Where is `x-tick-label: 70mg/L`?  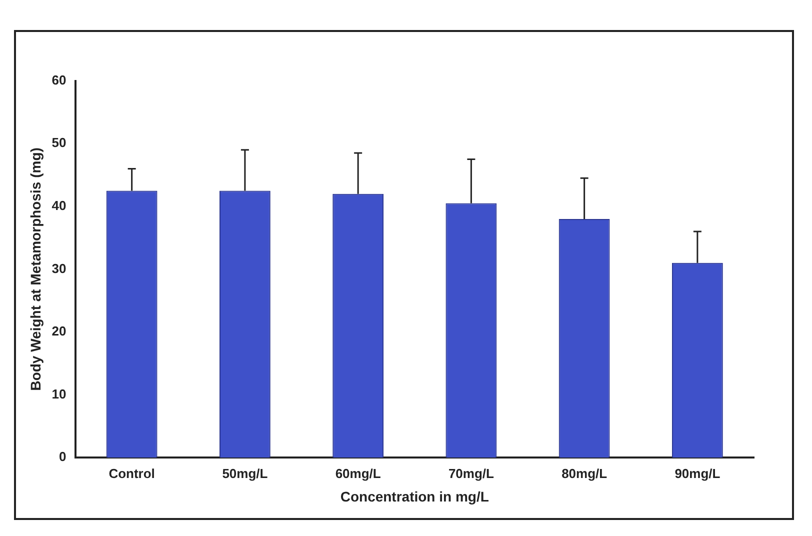 x-tick-label: 70mg/L is located at coordinates (471, 473).